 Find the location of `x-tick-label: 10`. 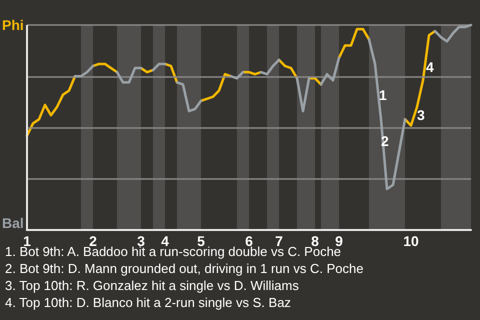

x-tick-label: 10 is located at coordinates (411, 241).